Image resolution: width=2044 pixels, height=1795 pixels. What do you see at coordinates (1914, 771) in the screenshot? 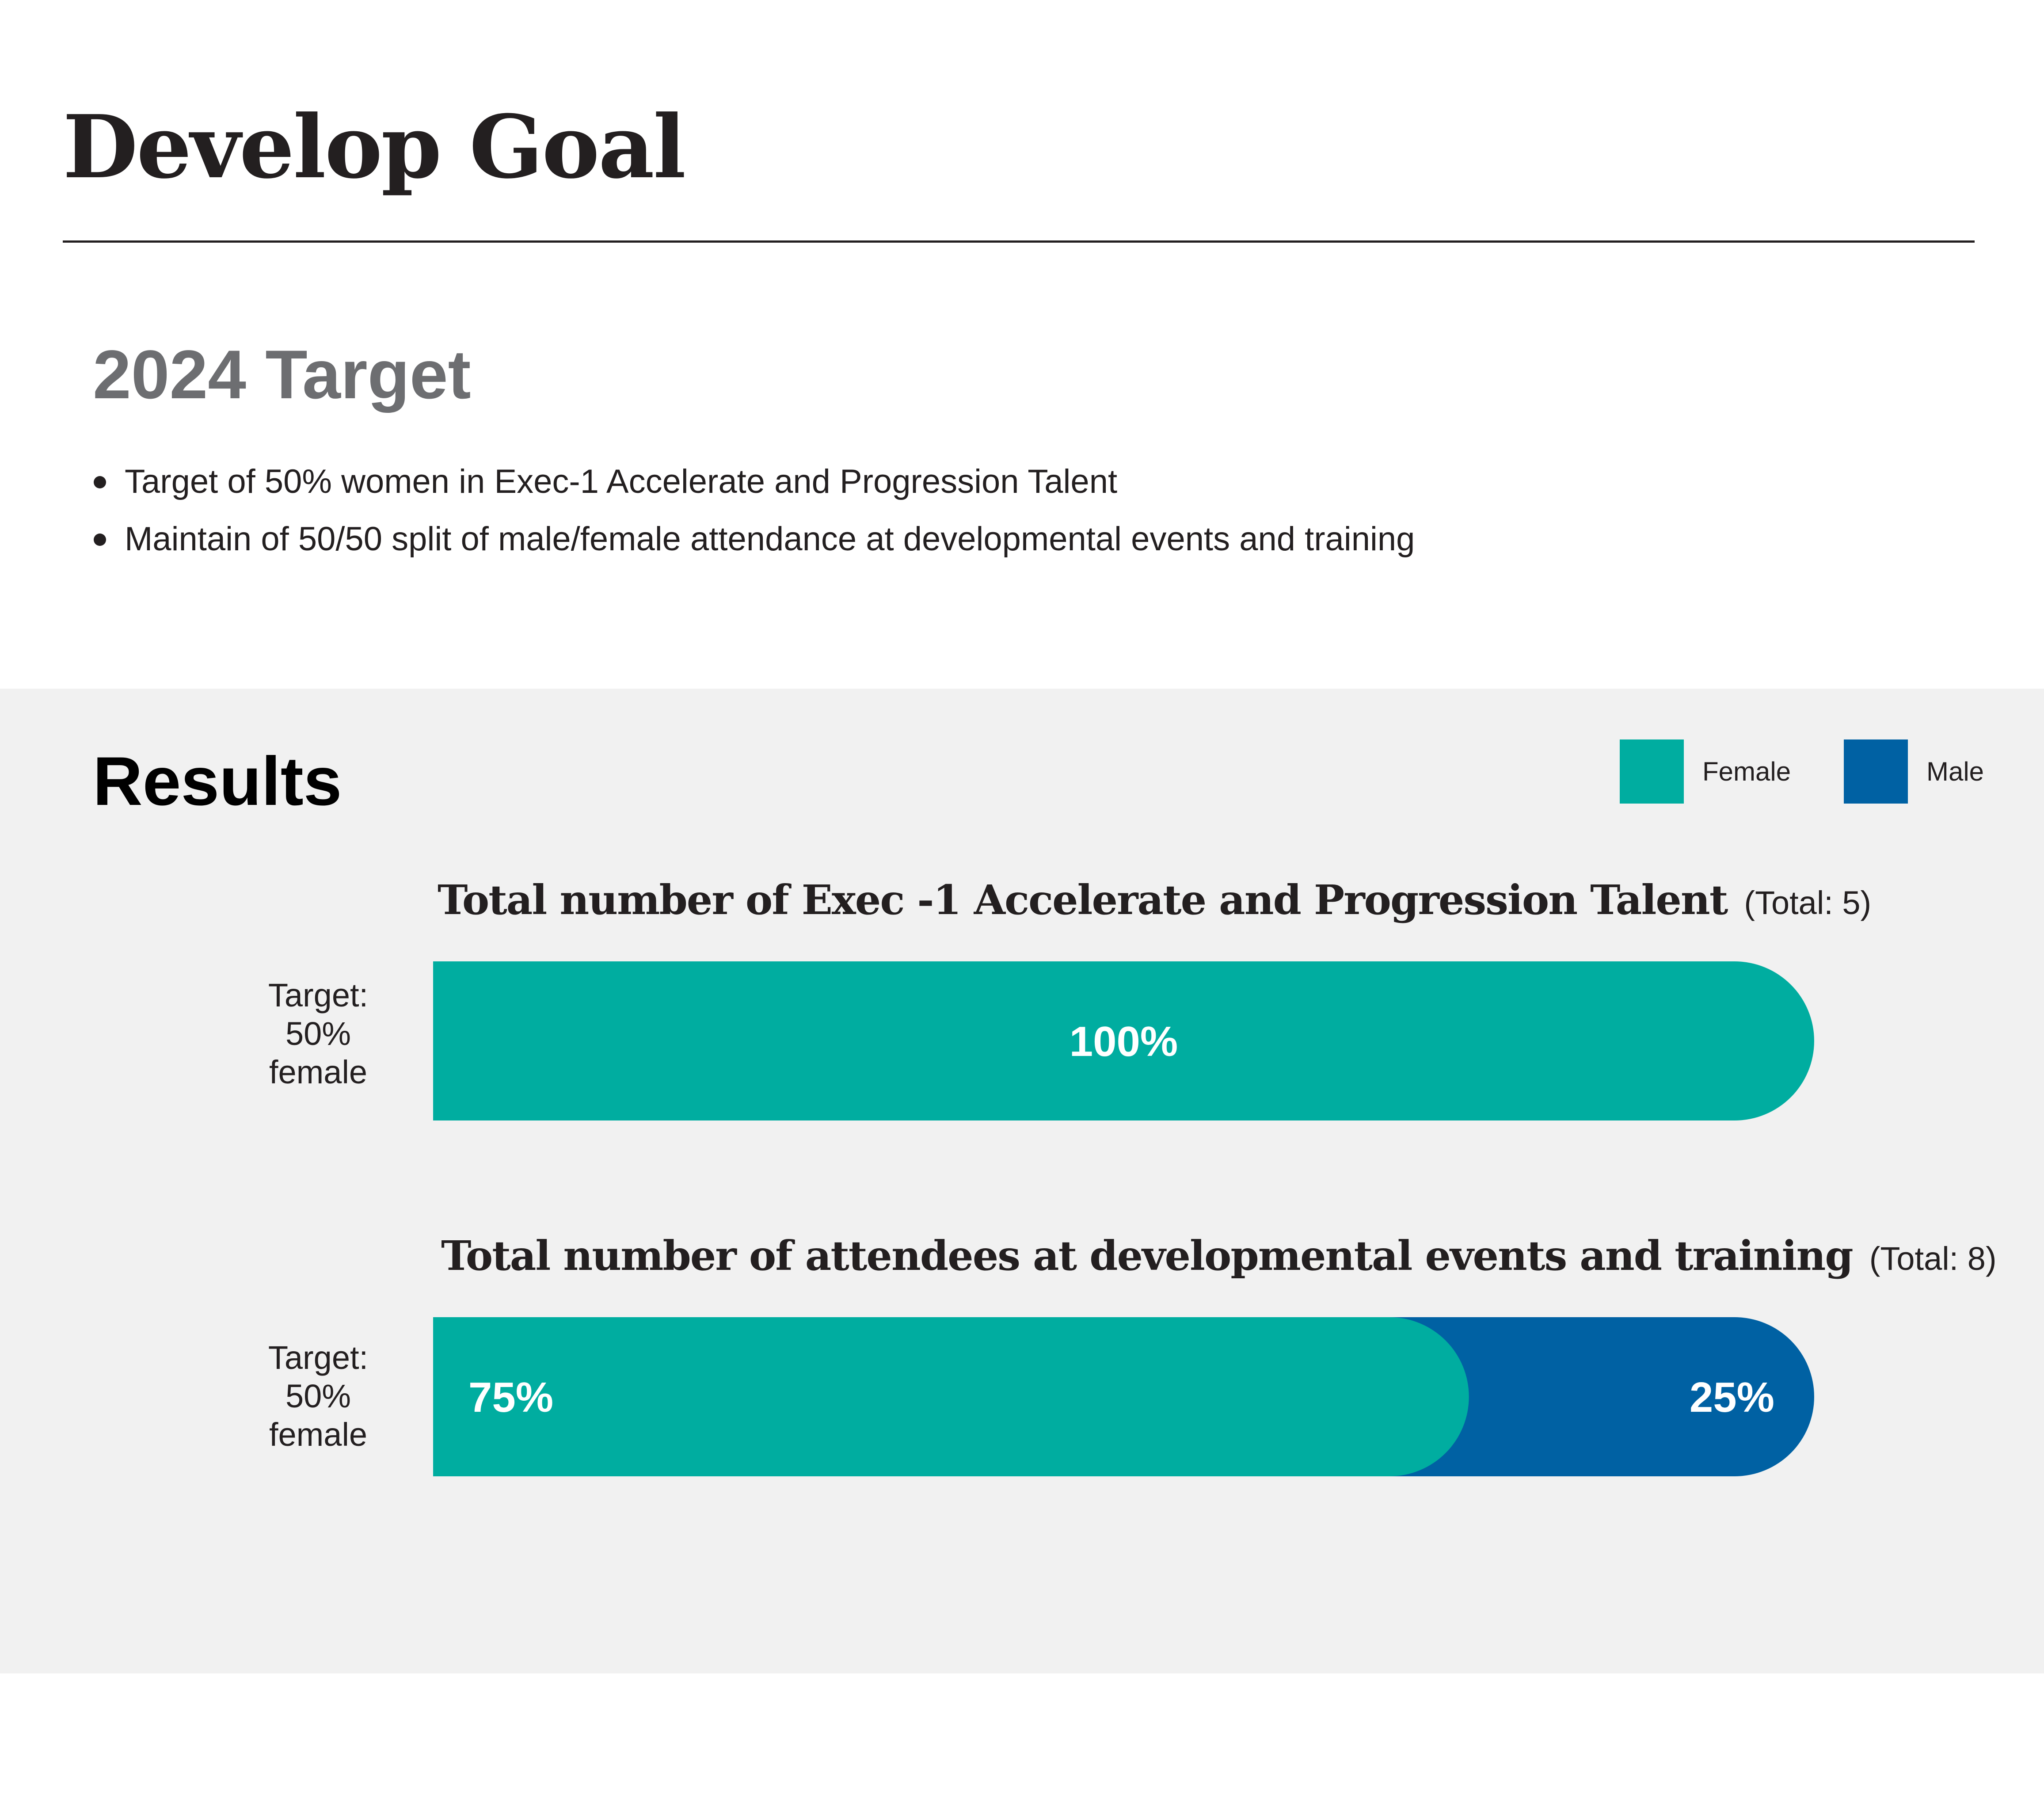
I see `legend-item-male: Male` at bounding box center [1914, 771].